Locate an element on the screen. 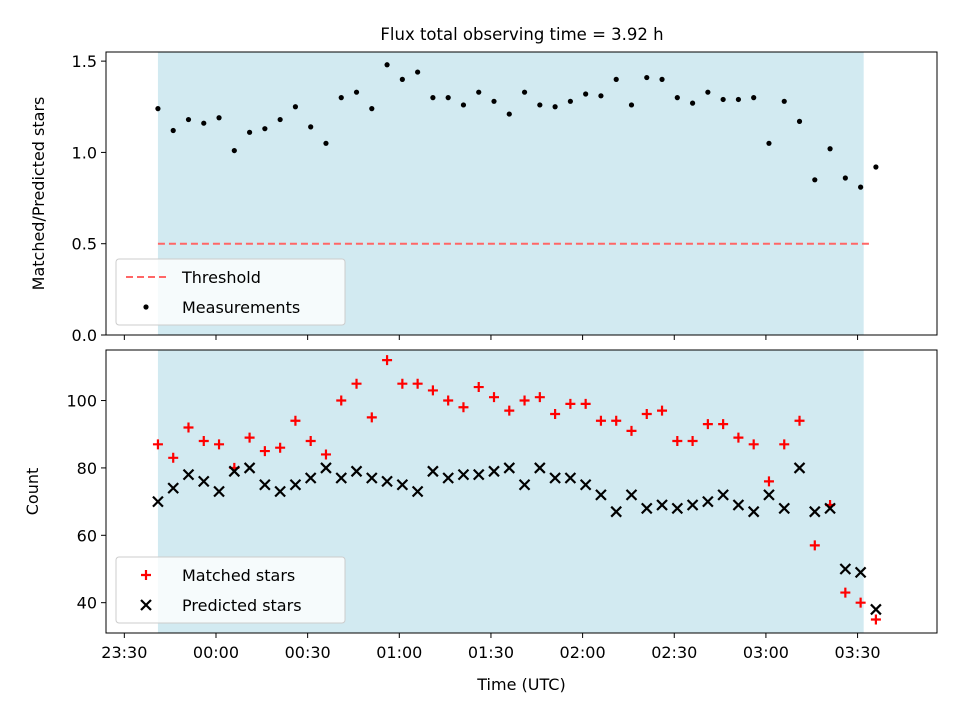 The image size is (960, 720). legend-label: Predicted stars is located at coordinates (242, 605).